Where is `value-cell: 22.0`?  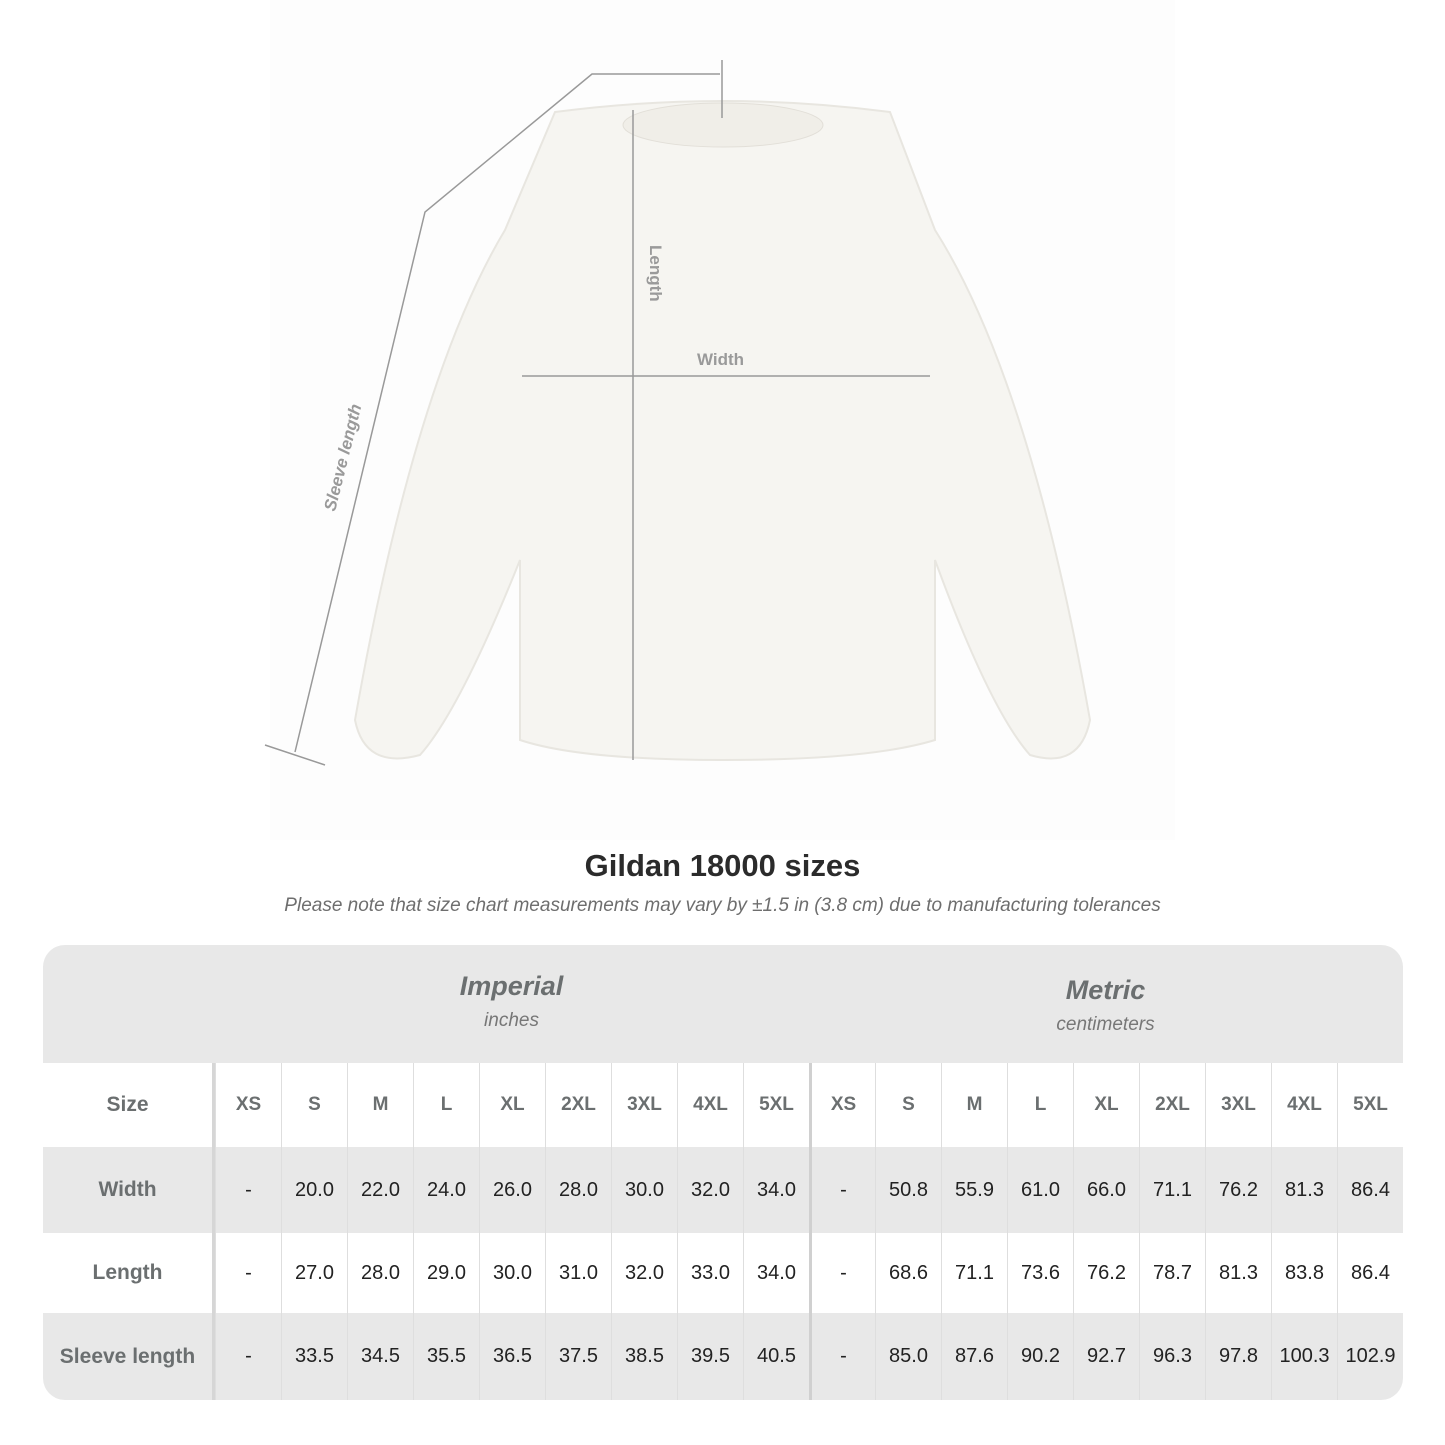 value-cell: 22.0 is located at coordinates (380, 1190).